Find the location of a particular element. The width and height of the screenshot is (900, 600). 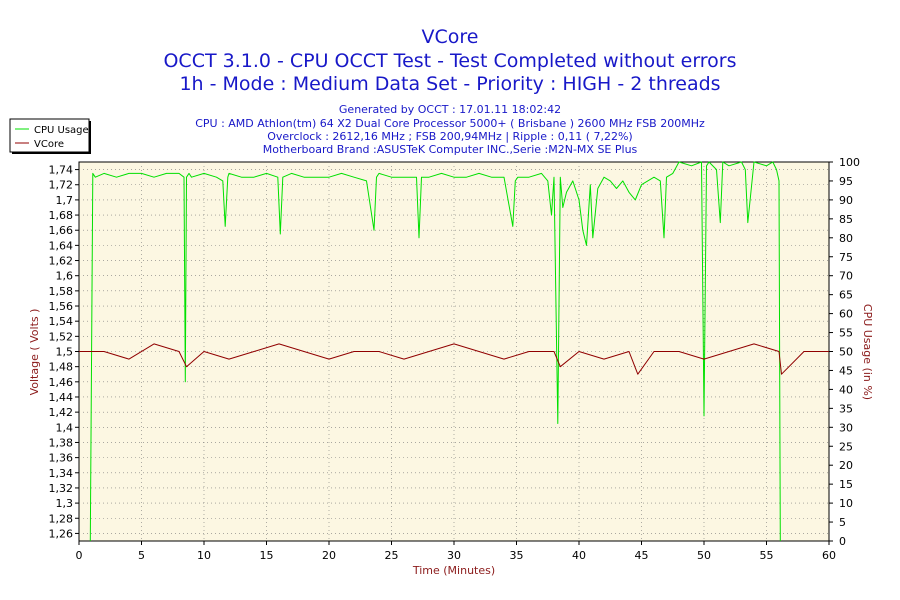

x-tick-label: 40 is located at coordinates (579, 555).